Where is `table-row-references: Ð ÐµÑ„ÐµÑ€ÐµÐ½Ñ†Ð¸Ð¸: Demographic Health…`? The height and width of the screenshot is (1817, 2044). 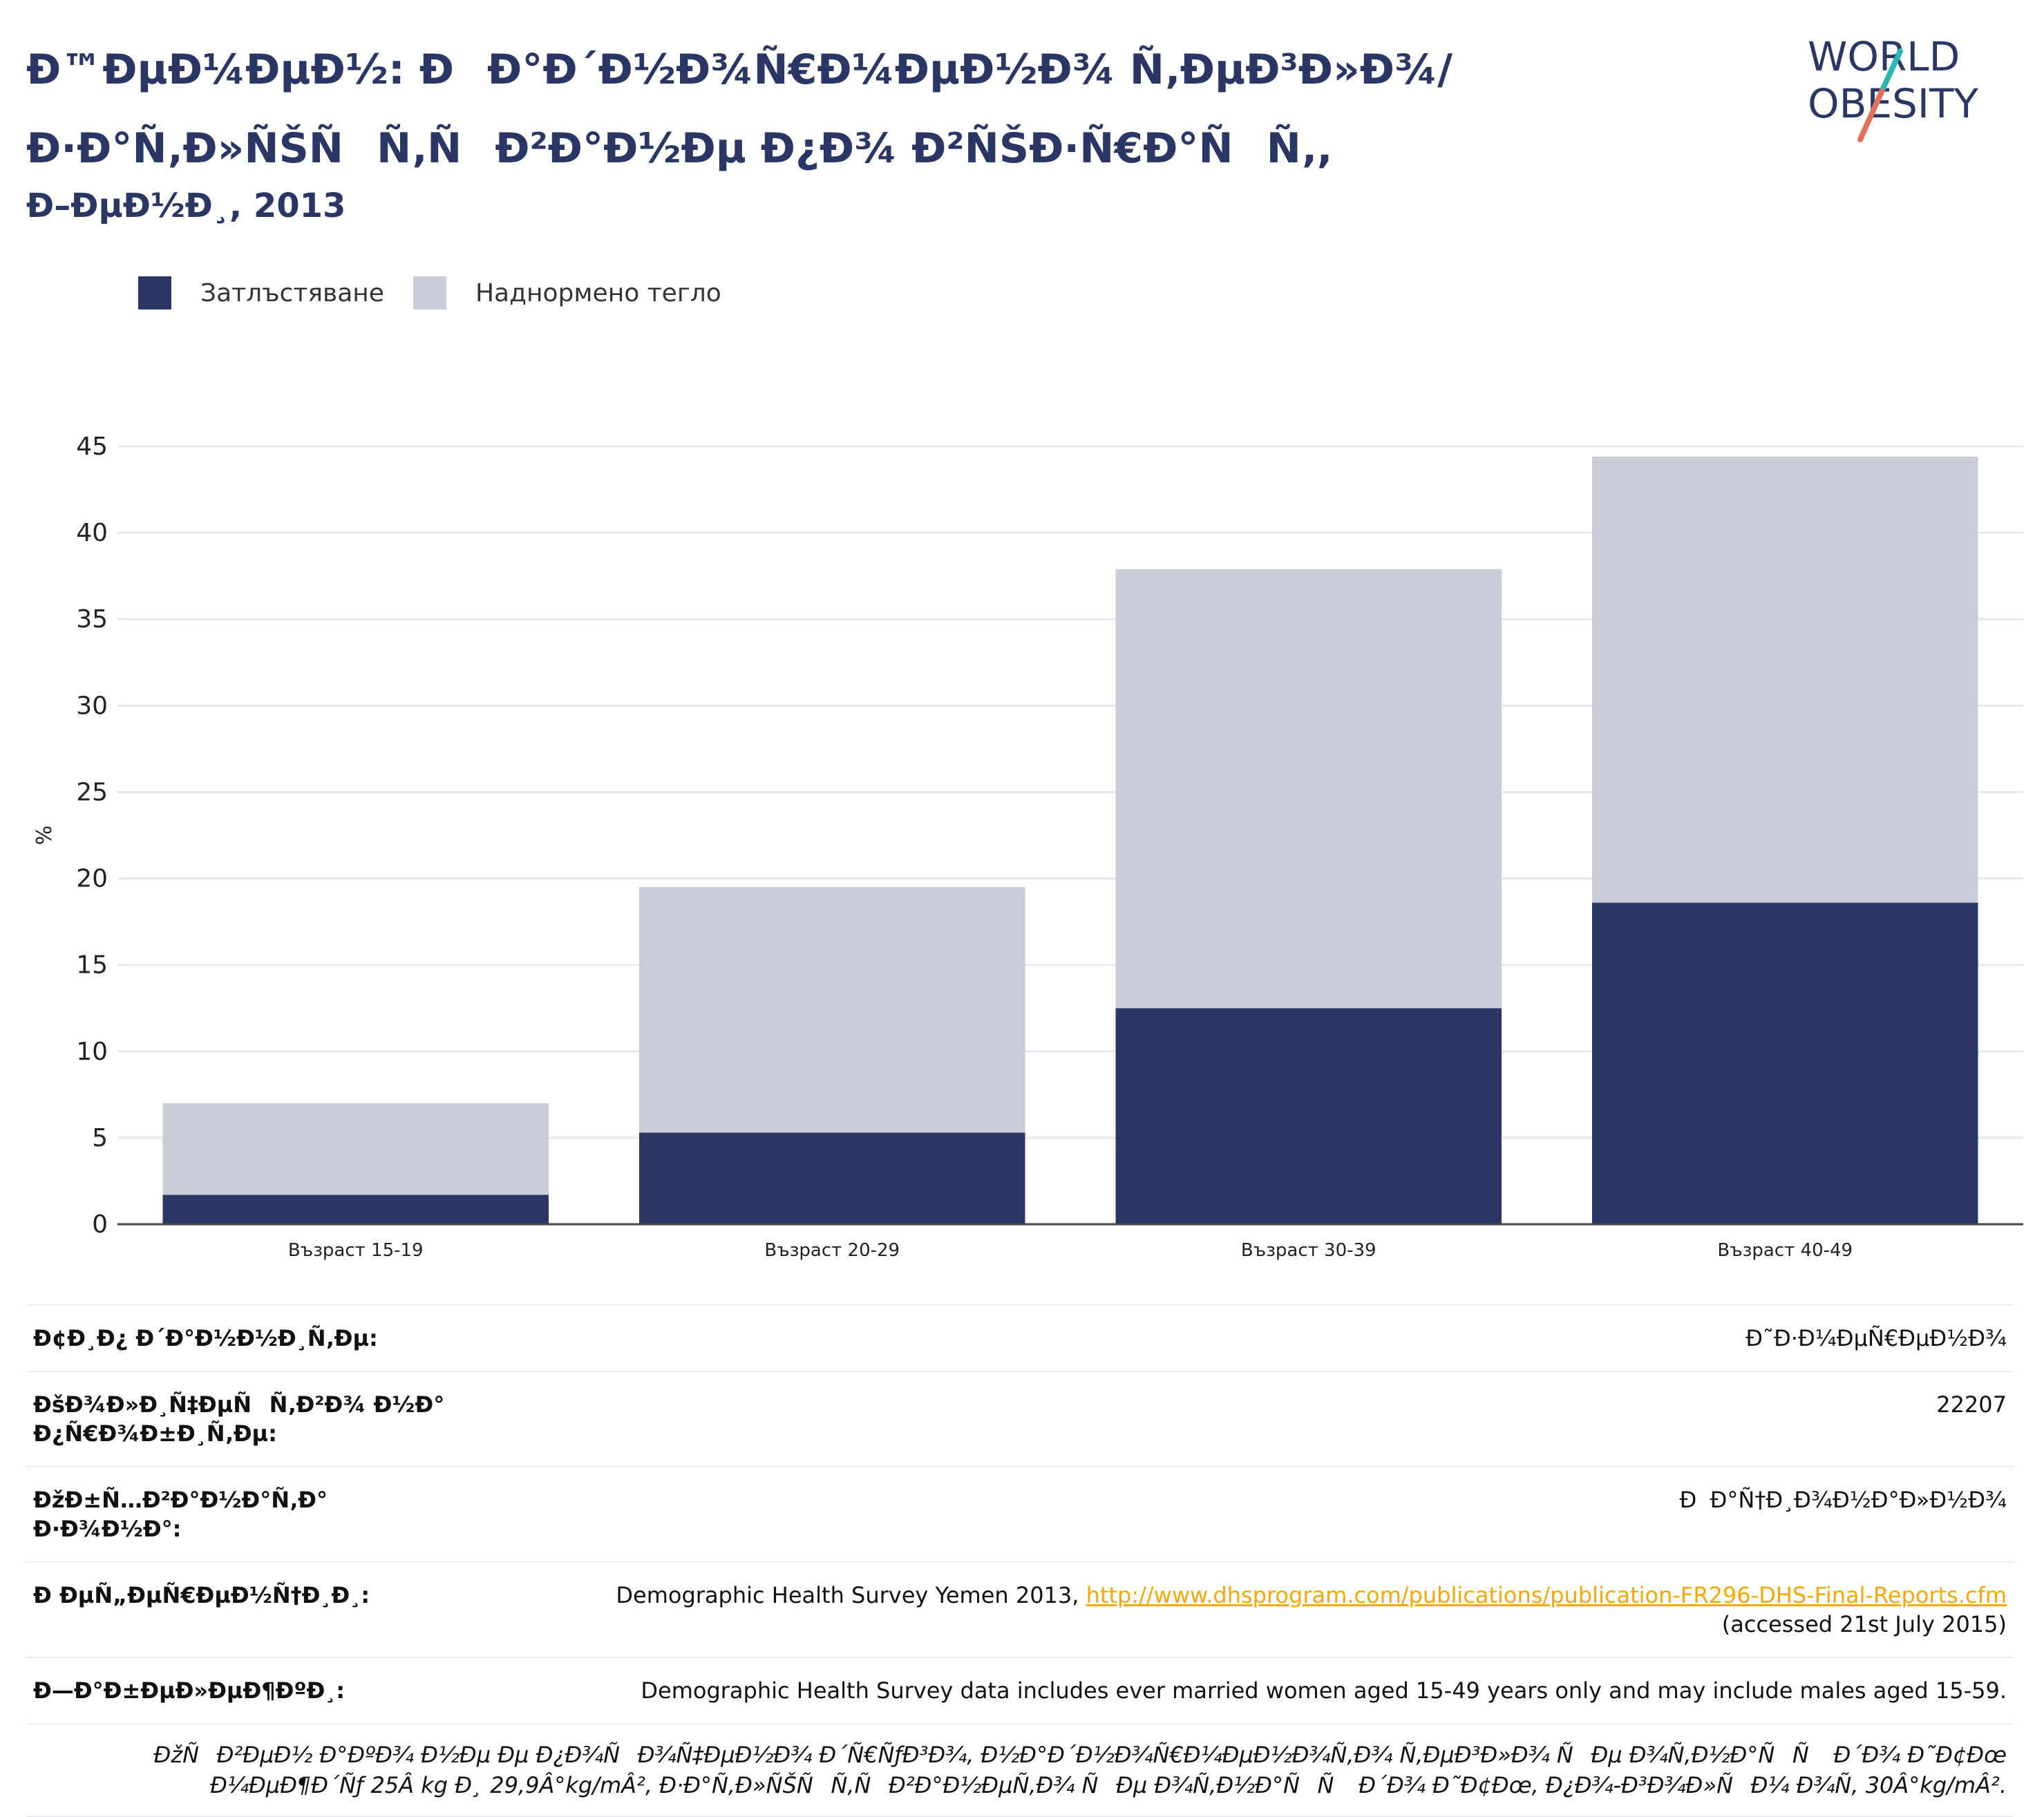 table-row-references: Ð ÐµÑ„ÐµÑ€ÐµÐ½Ñ†Ð¸Ð¸: Demographic Health… is located at coordinates (1020, 1609).